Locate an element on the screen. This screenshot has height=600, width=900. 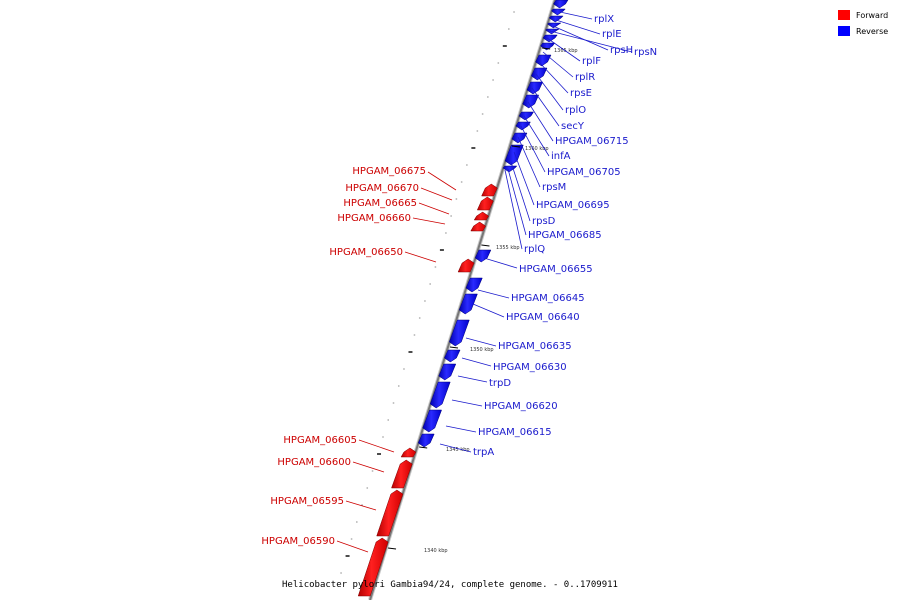
gene-label-forward: HPGAM_06605 is located at coordinates (320, 440).